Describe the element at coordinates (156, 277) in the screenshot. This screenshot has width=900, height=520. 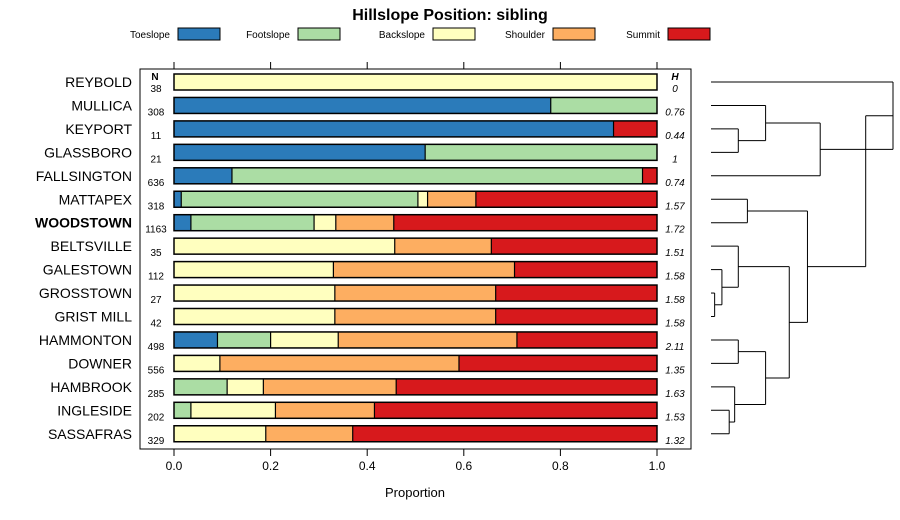
I see `row-n-value: 112` at that location.